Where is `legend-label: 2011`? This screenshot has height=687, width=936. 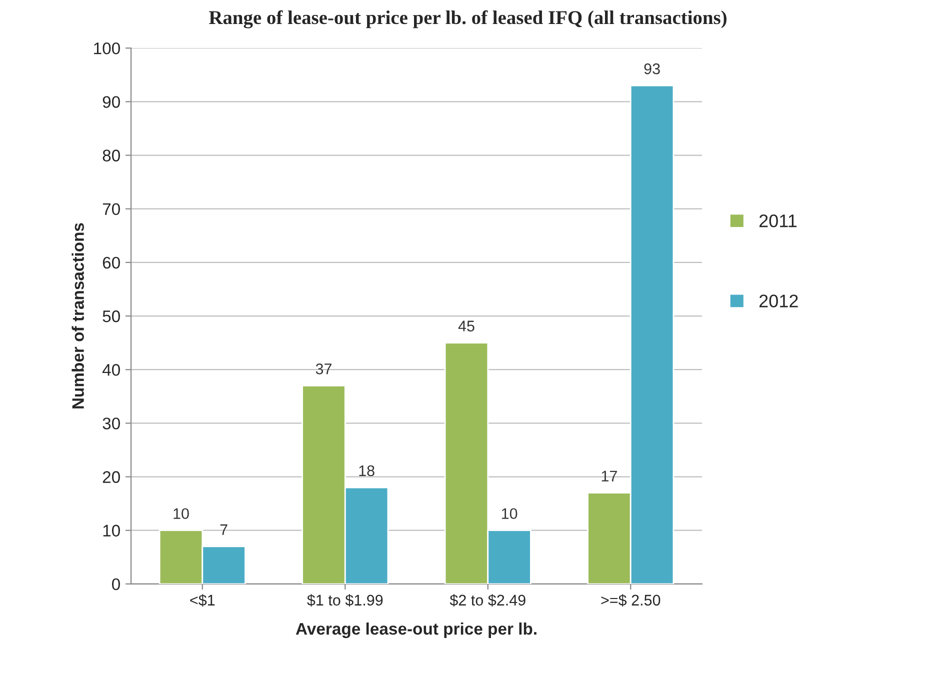
legend-label: 2011 is located at coordinates (778, 221).